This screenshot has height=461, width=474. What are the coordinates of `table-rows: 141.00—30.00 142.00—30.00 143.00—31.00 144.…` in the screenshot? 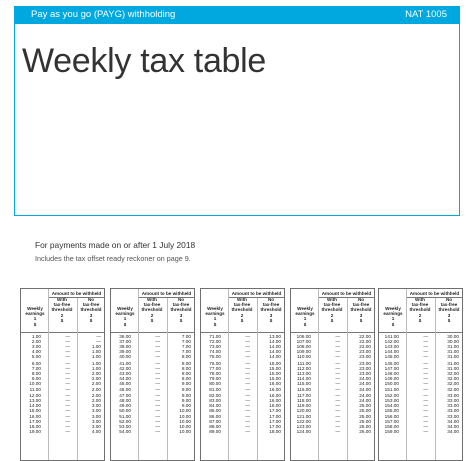 It's located at (420, 384).